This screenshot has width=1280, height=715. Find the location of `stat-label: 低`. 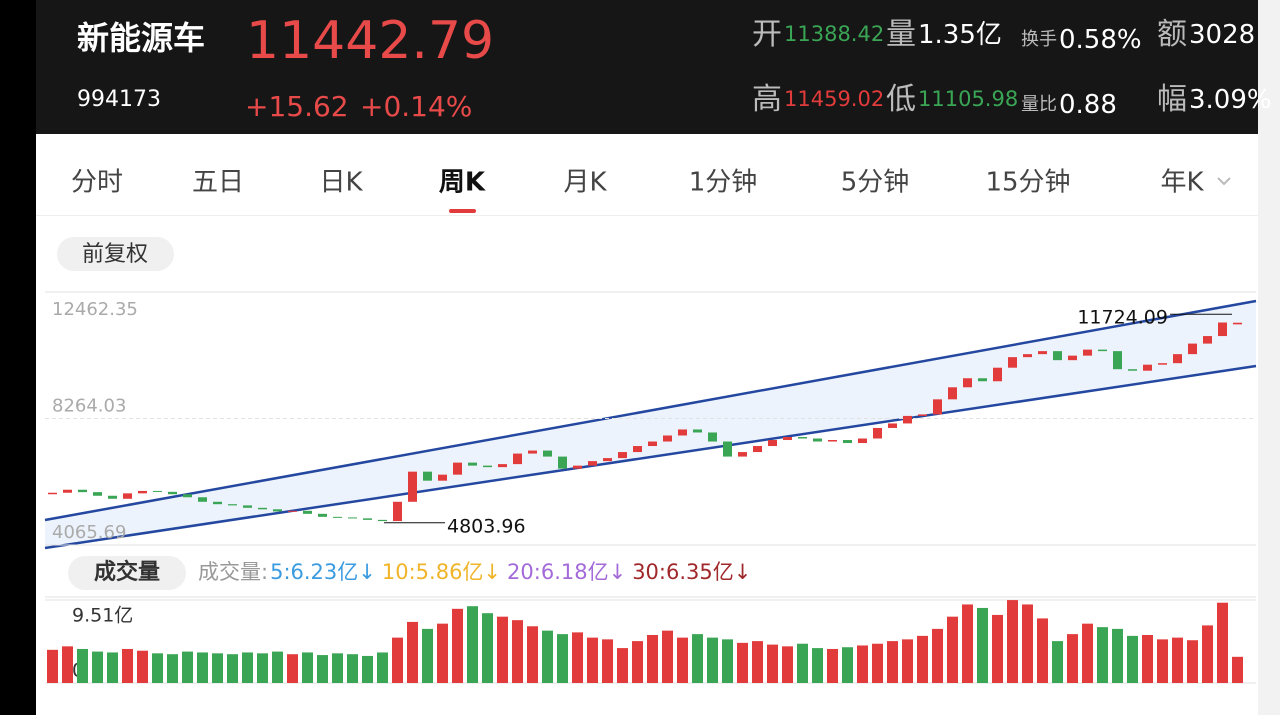

stat-label: 低 is located at coordinates (901, 99).